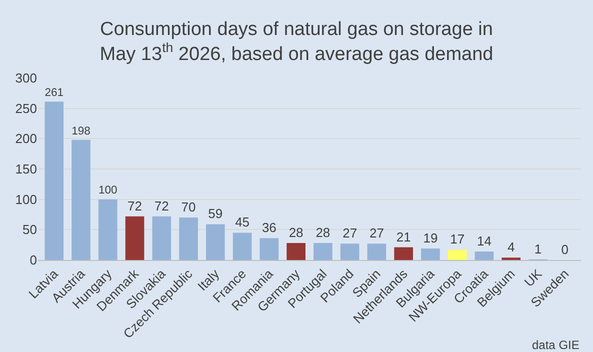  What do you see at coordinates (430, 238) in the screenshot?
I see `data-label: 19` at bounding box center [430, 238].